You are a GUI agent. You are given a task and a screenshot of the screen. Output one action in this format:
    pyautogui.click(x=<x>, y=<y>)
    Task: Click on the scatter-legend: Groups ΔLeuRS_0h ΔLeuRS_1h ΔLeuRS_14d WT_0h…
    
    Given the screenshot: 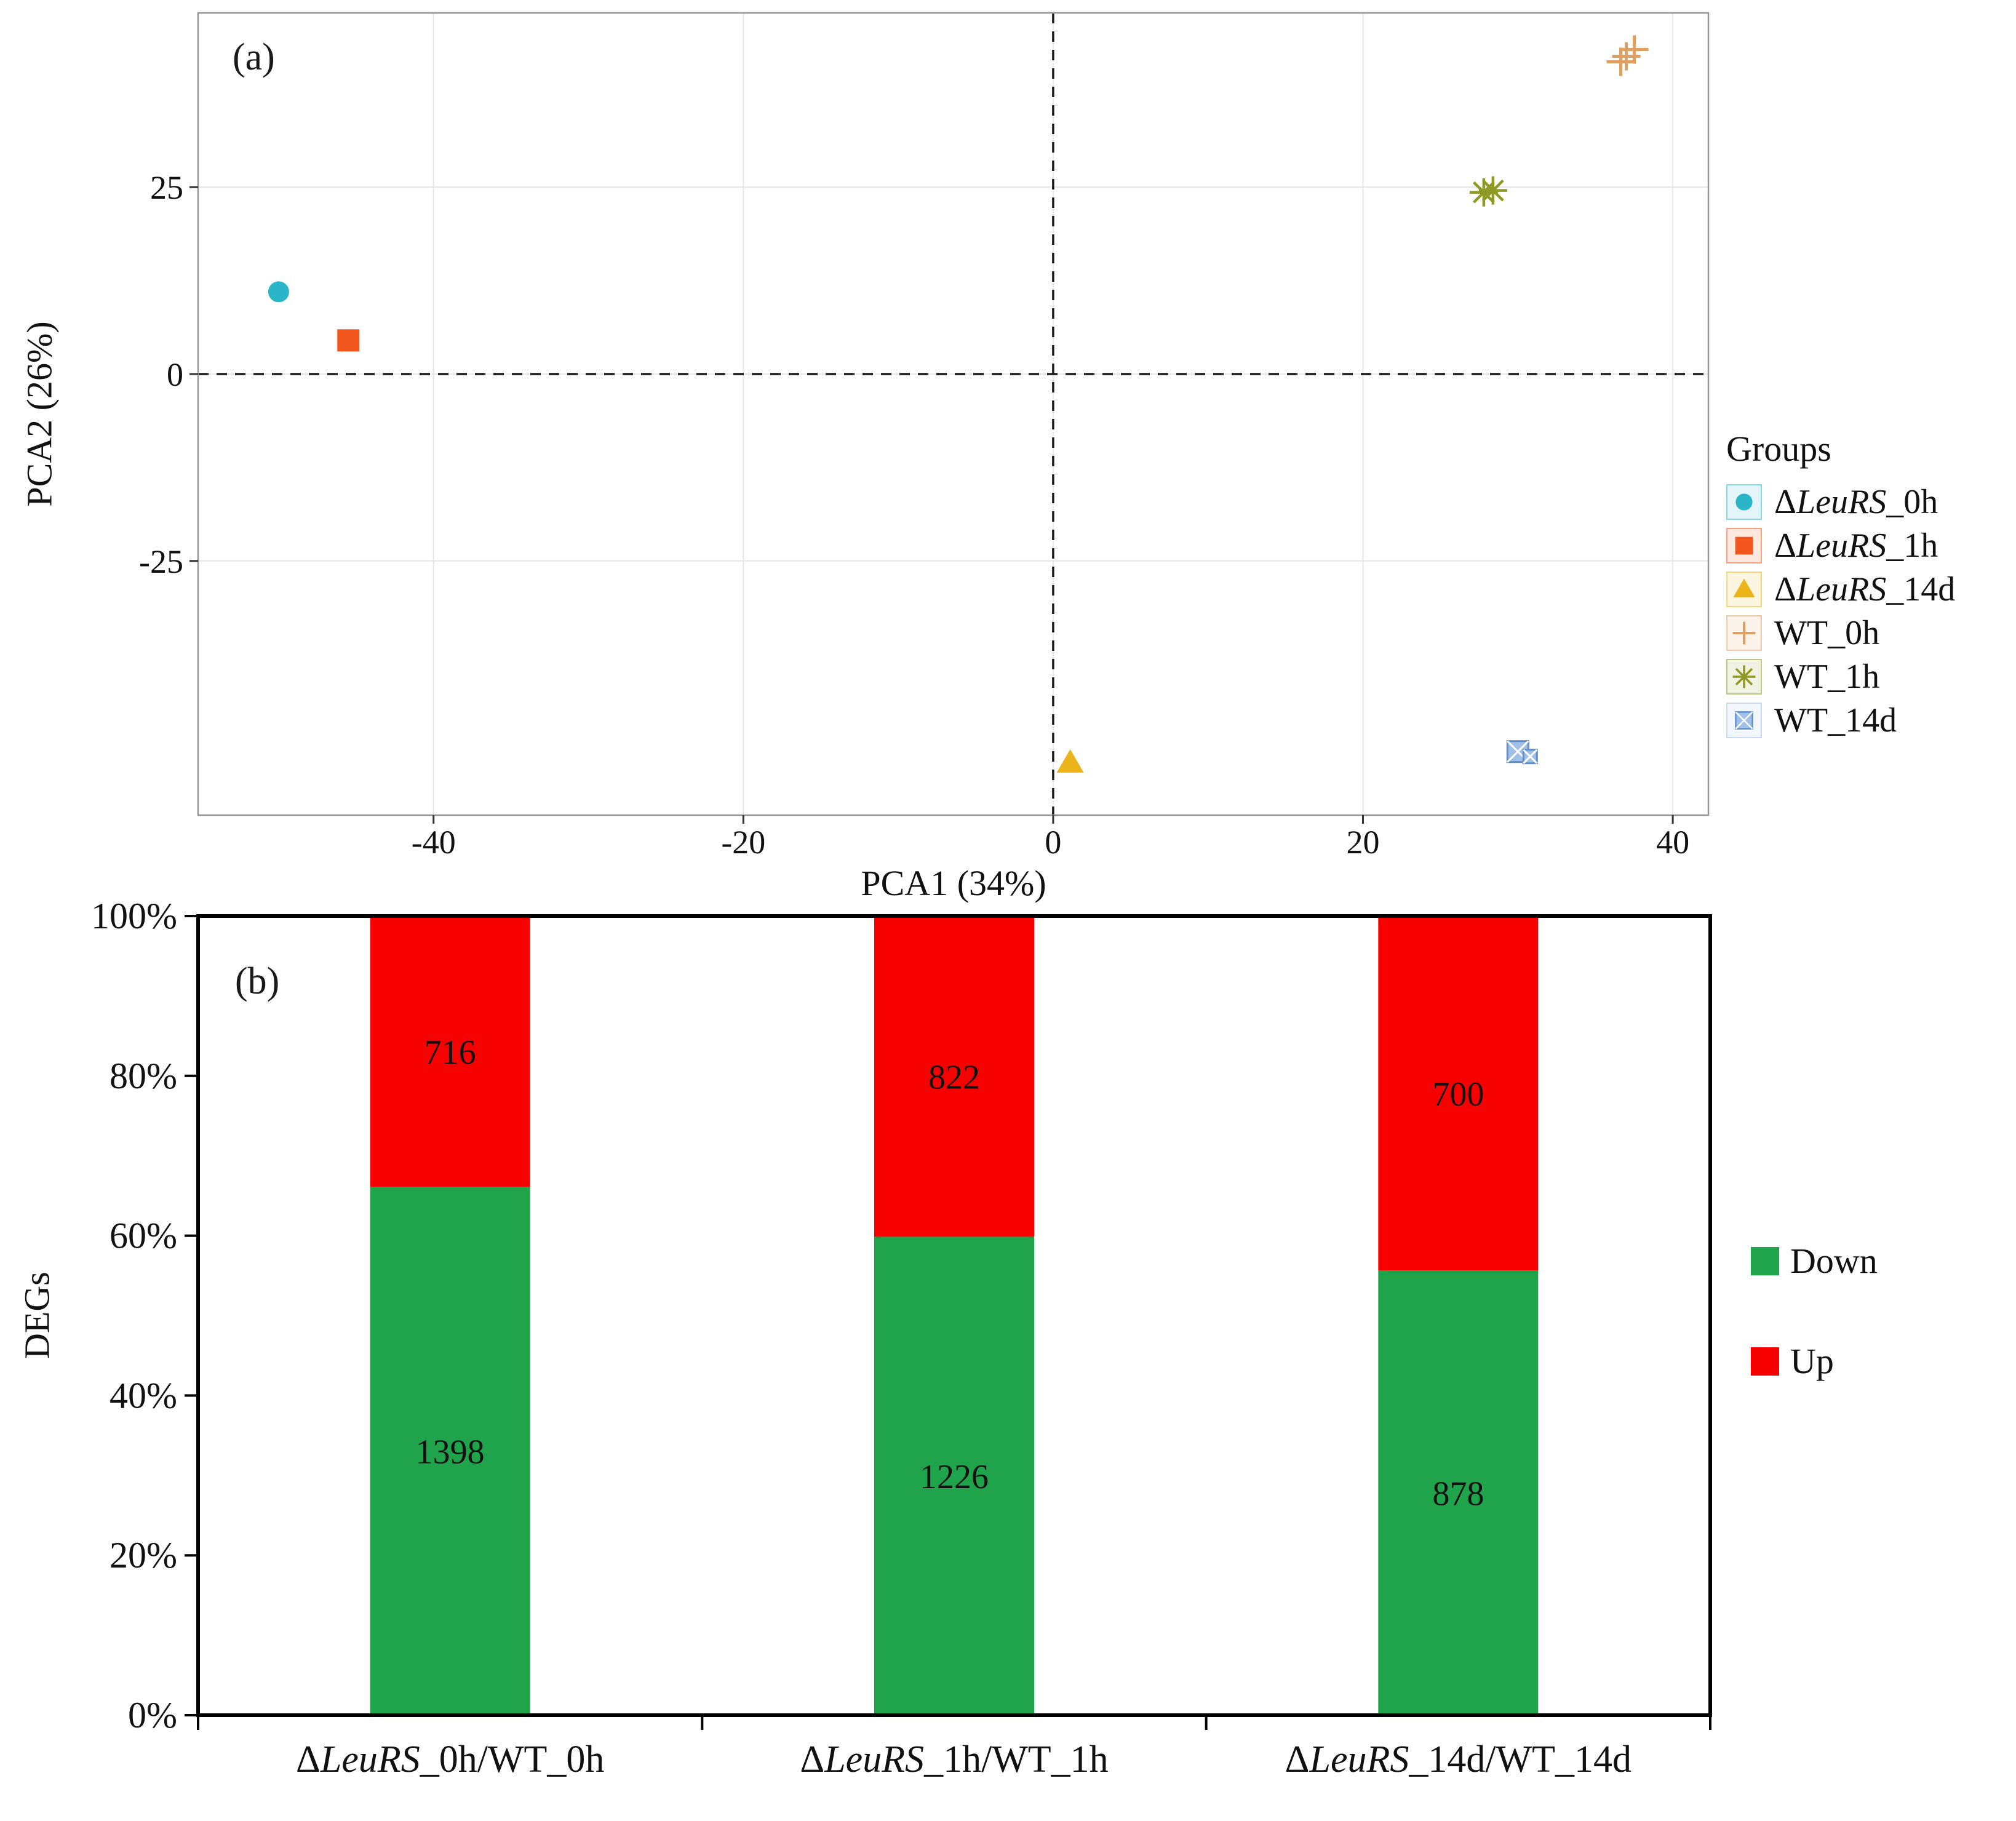 What is the action you would take?
    pyautogui.click(x=1840, y=587)
    